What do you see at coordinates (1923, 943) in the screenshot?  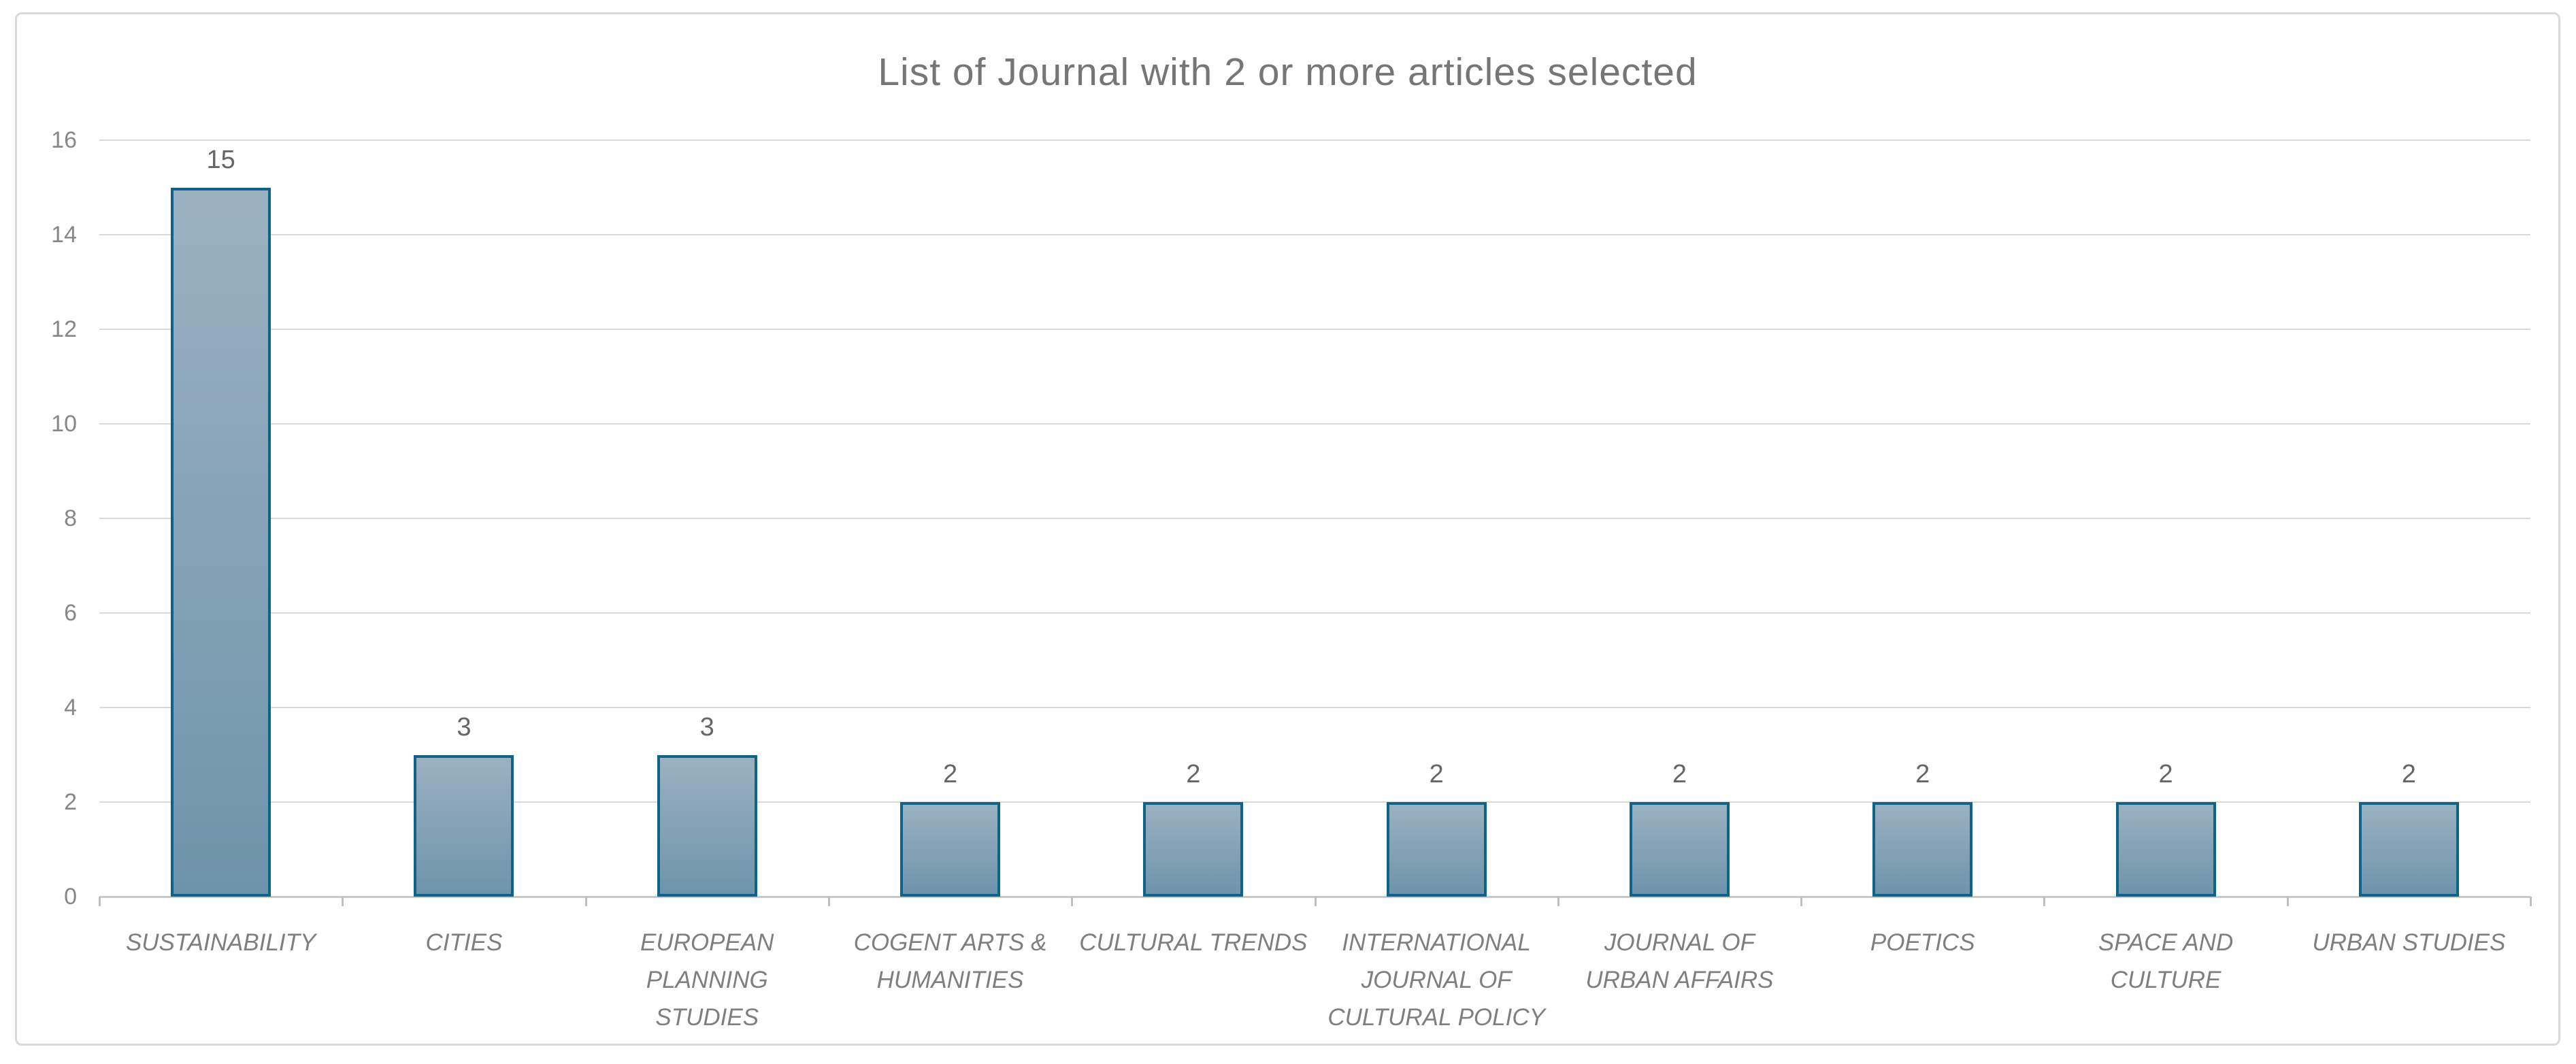 I see `category-label-poetics: POETICS` at bounding box center [1923, 943].